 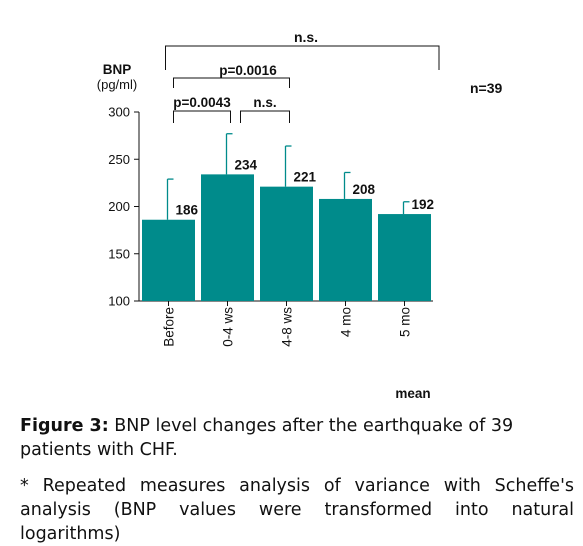 I want to click on value-label-1: 186, so click(x=187, y=210).